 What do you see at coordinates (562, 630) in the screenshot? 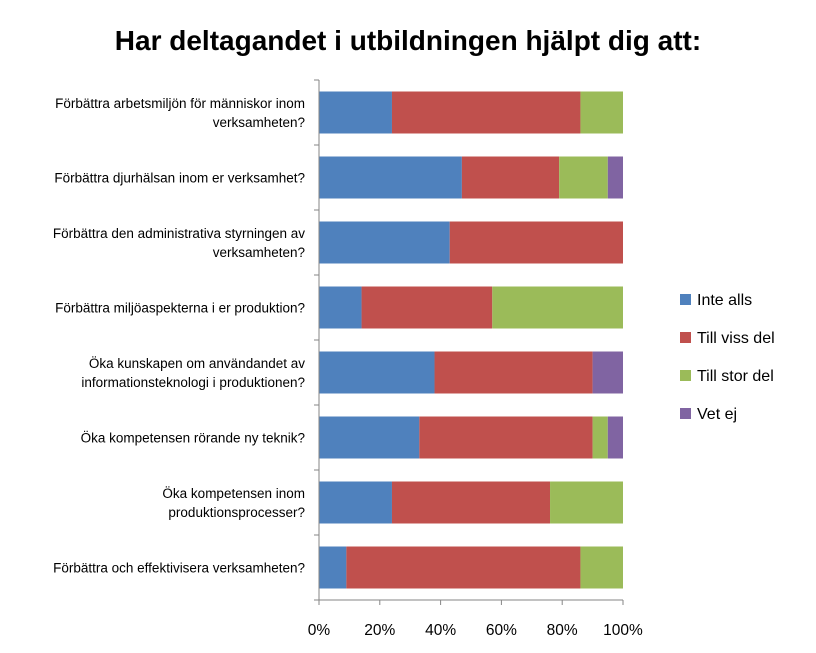
I see `x-tick-label: 80%` at bounding box center [562, 630].